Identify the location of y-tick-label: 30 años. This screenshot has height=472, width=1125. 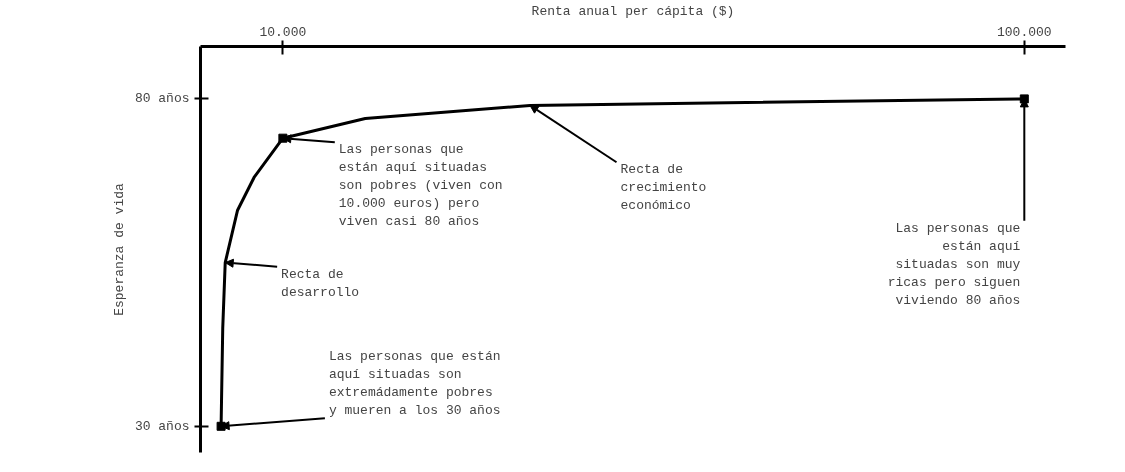
(162, 426).